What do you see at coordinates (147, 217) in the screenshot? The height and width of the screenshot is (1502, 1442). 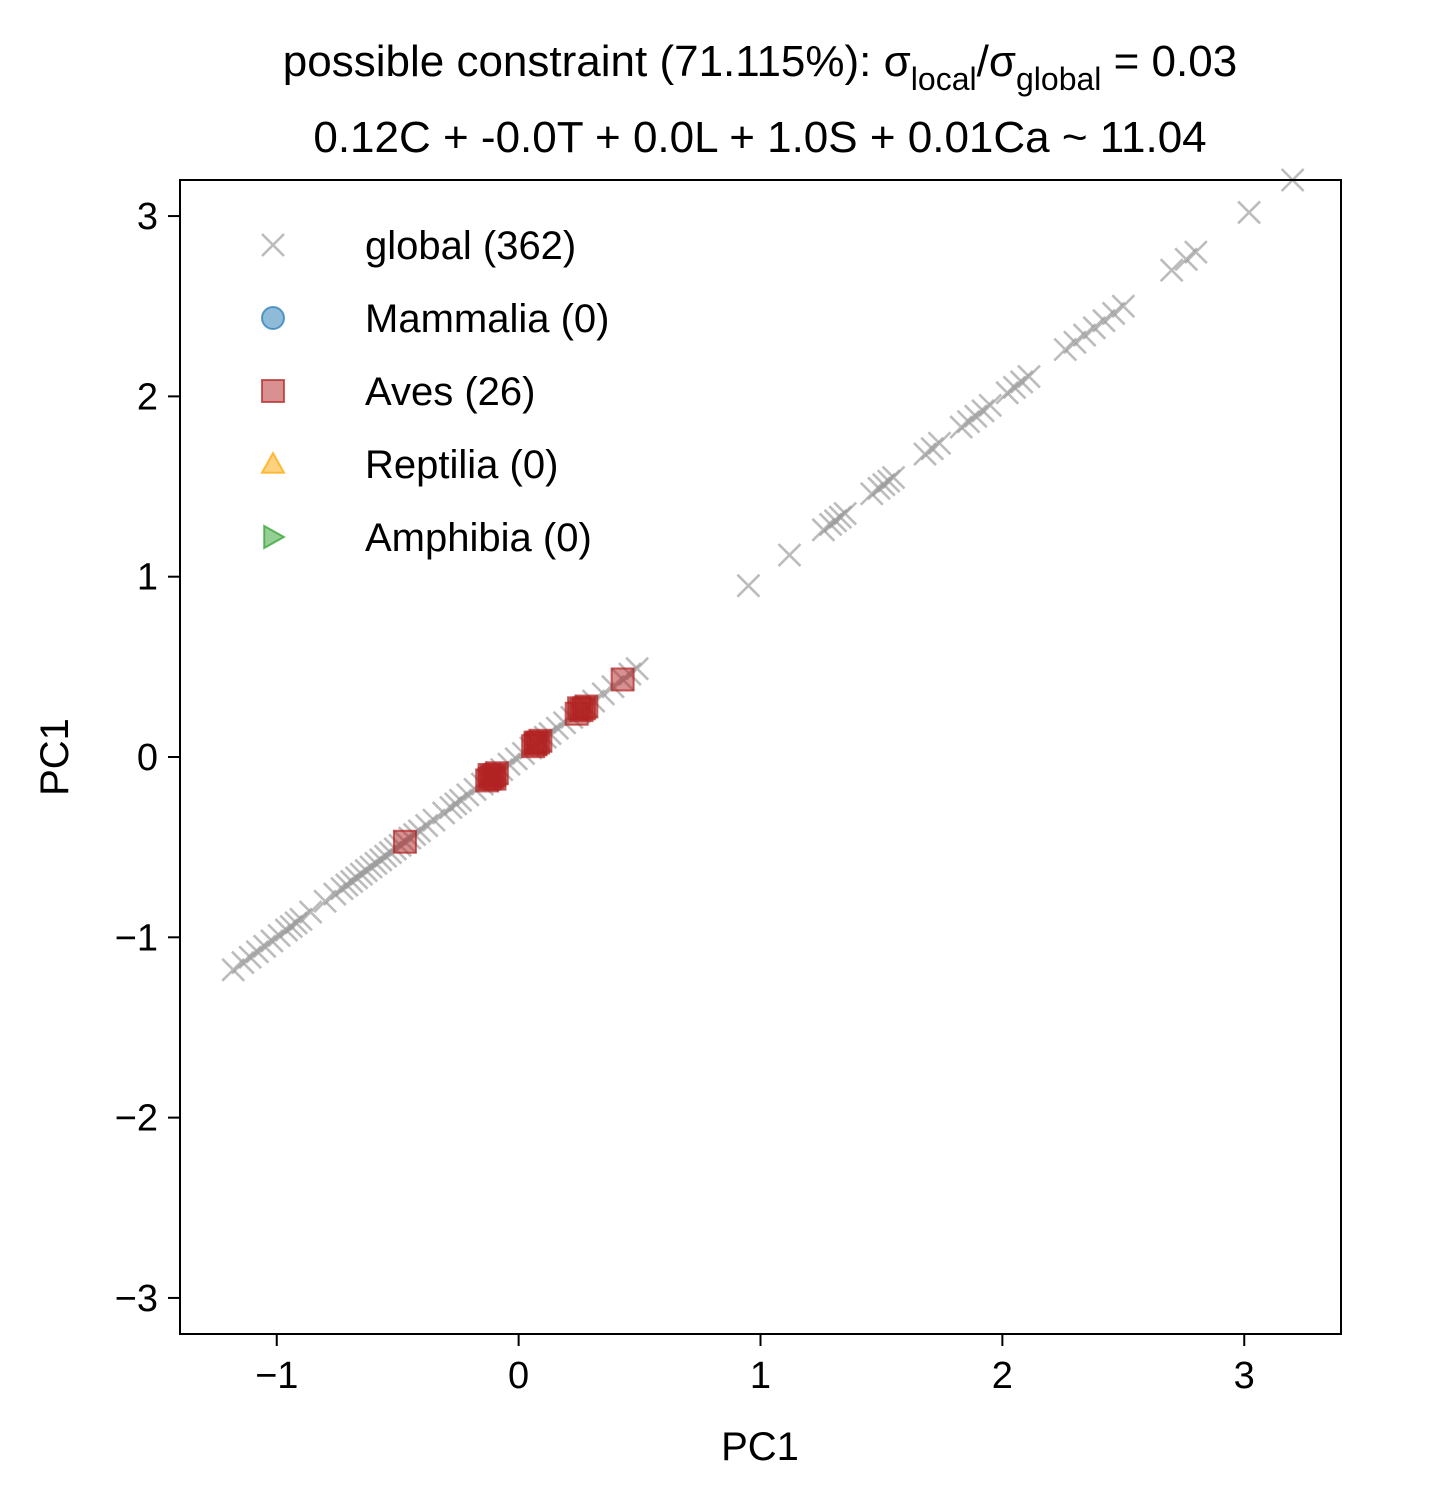 I see `y-tick-label: 3` at bounding box center [147, 217].